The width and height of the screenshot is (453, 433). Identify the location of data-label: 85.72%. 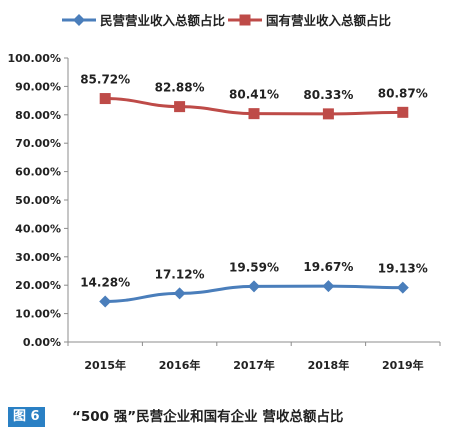
(105, 80).